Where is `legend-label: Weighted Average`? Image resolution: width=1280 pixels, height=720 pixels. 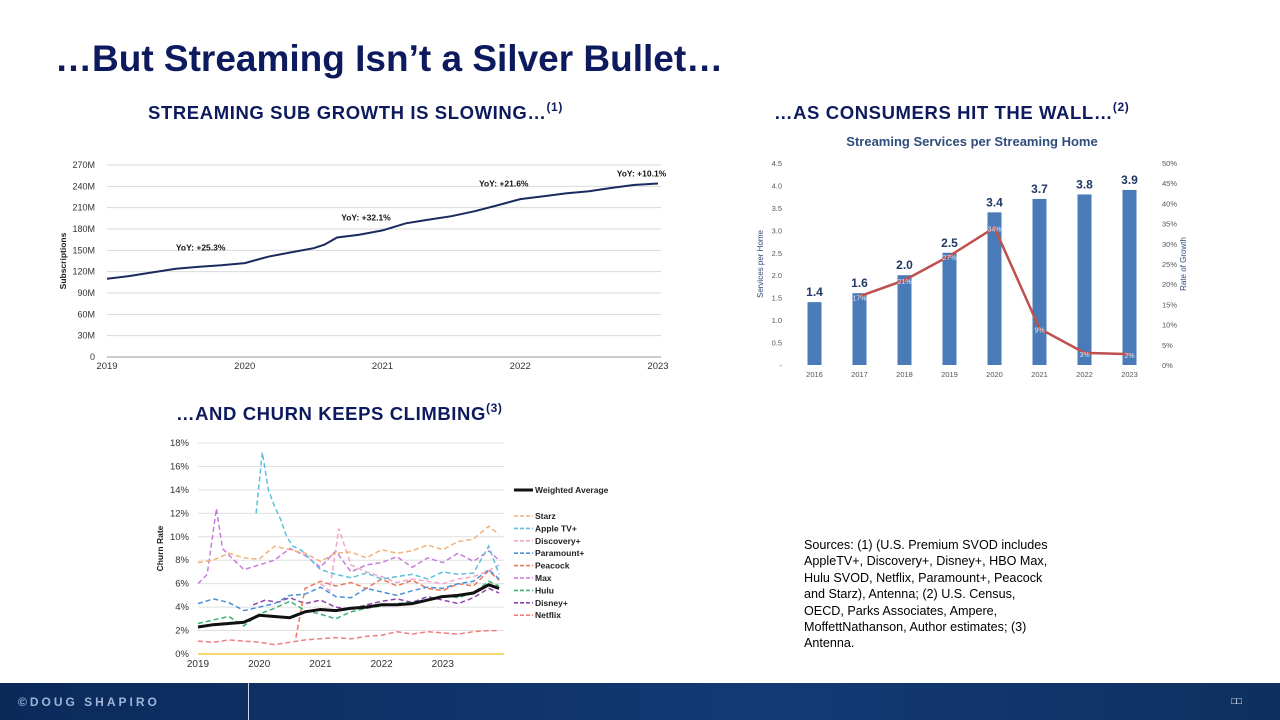 legend-label: Weighted Average is located at coordinates (572, 490).